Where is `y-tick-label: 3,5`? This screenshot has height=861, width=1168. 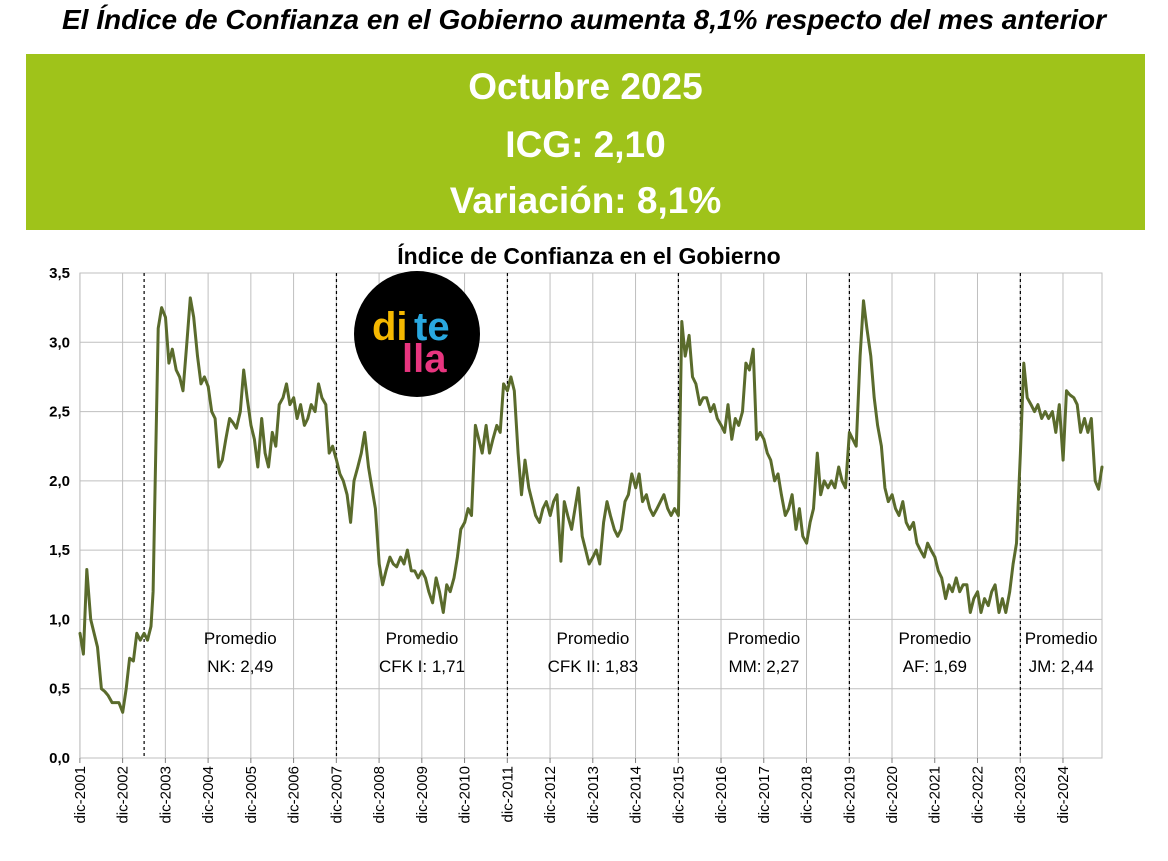
y-tick-label: 3,5 is located at coordinates (59, 273).